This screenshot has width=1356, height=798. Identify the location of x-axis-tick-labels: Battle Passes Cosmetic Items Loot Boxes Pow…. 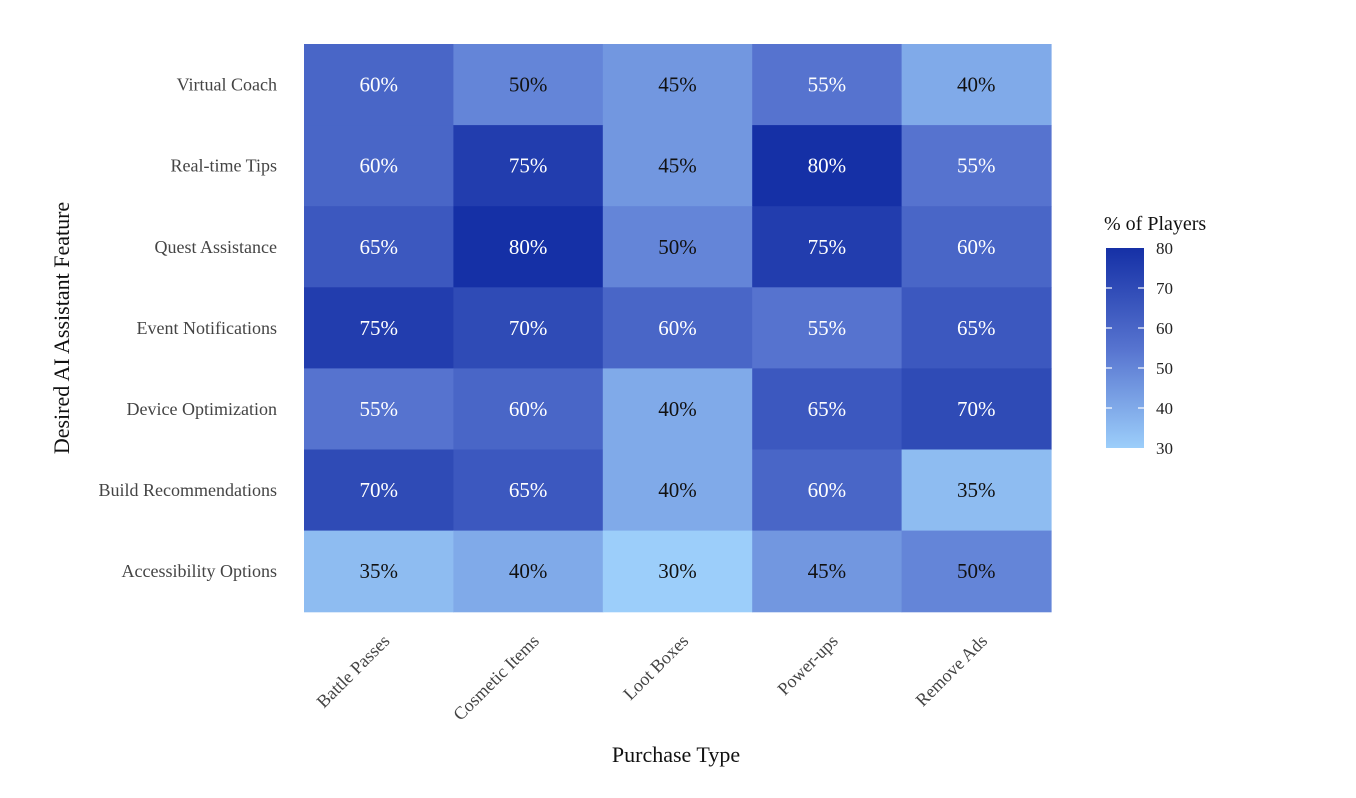
(652, 678).